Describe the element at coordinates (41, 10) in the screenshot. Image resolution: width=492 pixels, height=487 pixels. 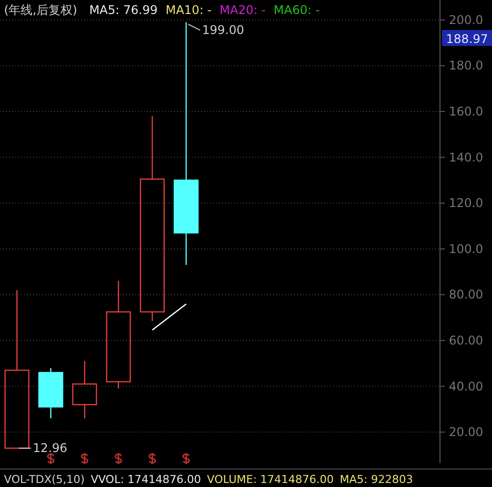
I see `chart-title: (年线,后复权)` at that location.